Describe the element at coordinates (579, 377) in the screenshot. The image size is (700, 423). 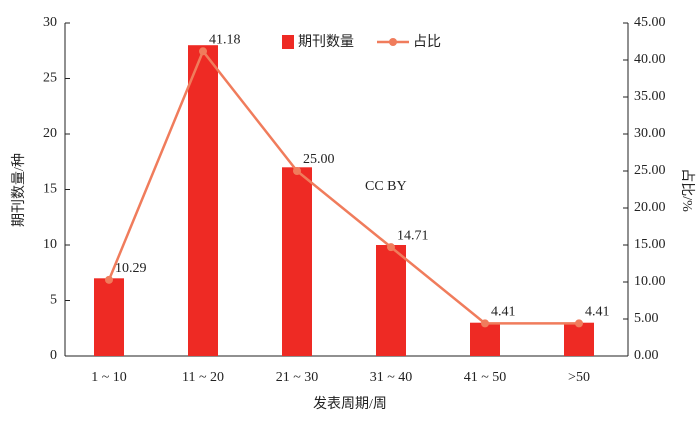
I see `x-tick-label: >50` at that location.